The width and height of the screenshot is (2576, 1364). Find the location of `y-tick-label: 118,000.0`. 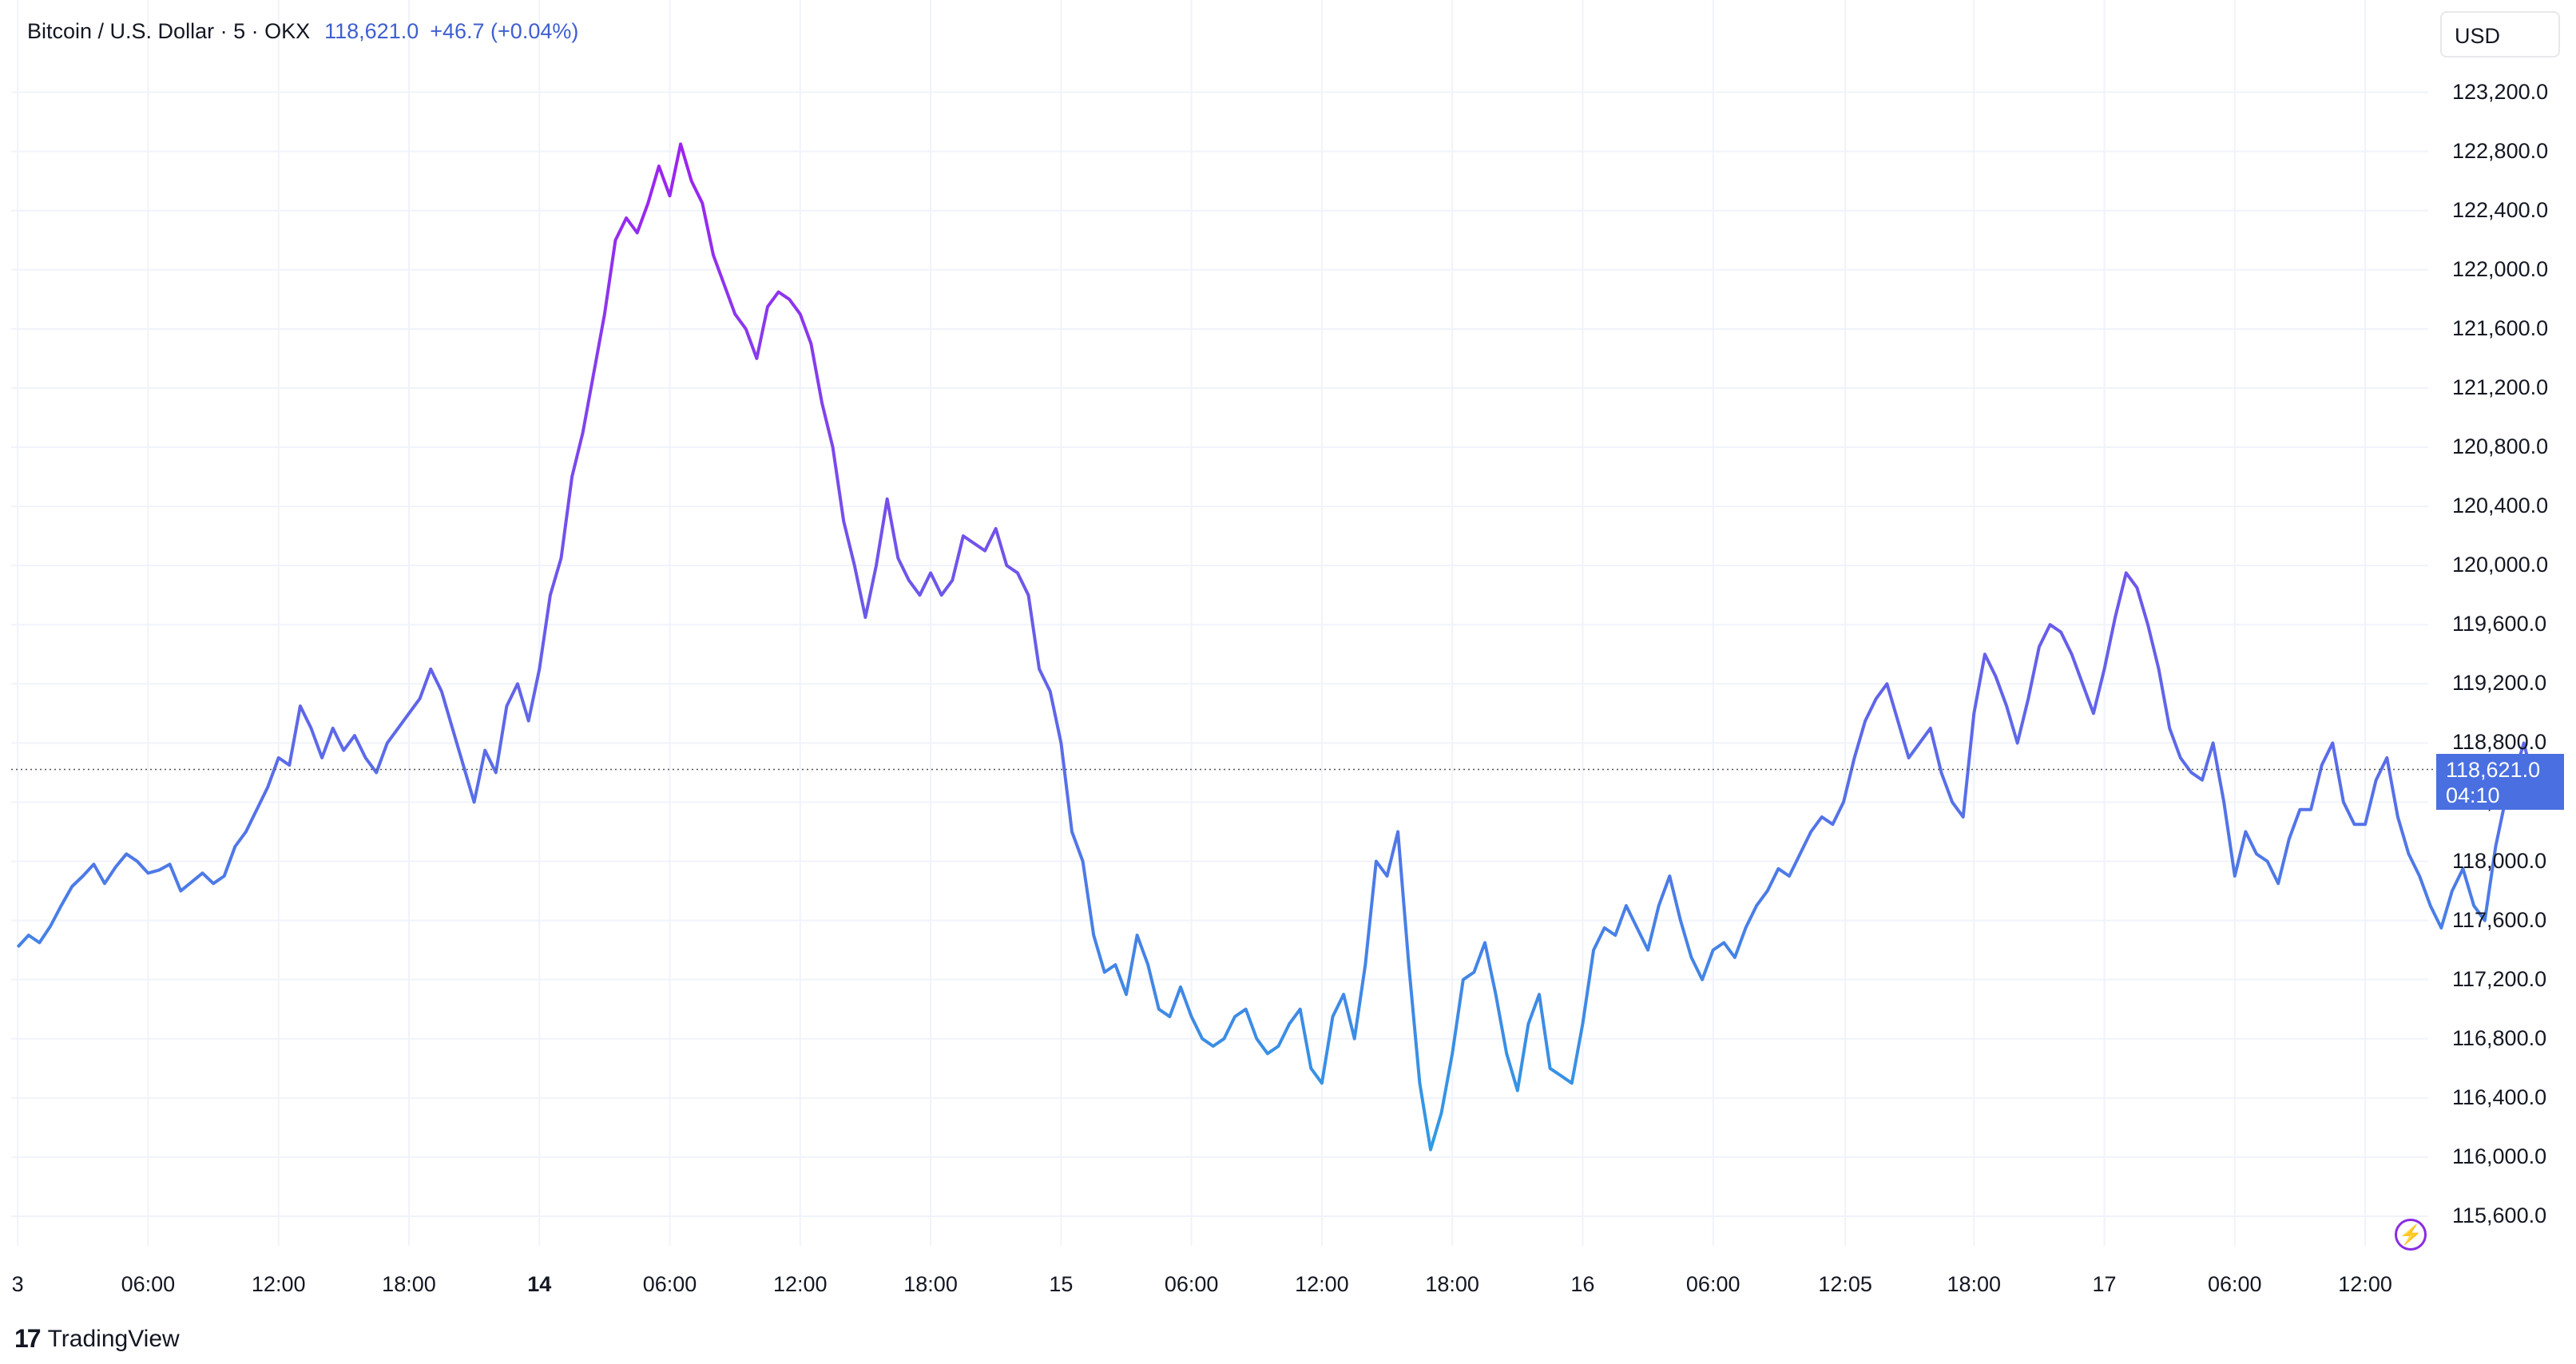

y-tick-label: 118,000.0 is located at coordinates (2499, 860).